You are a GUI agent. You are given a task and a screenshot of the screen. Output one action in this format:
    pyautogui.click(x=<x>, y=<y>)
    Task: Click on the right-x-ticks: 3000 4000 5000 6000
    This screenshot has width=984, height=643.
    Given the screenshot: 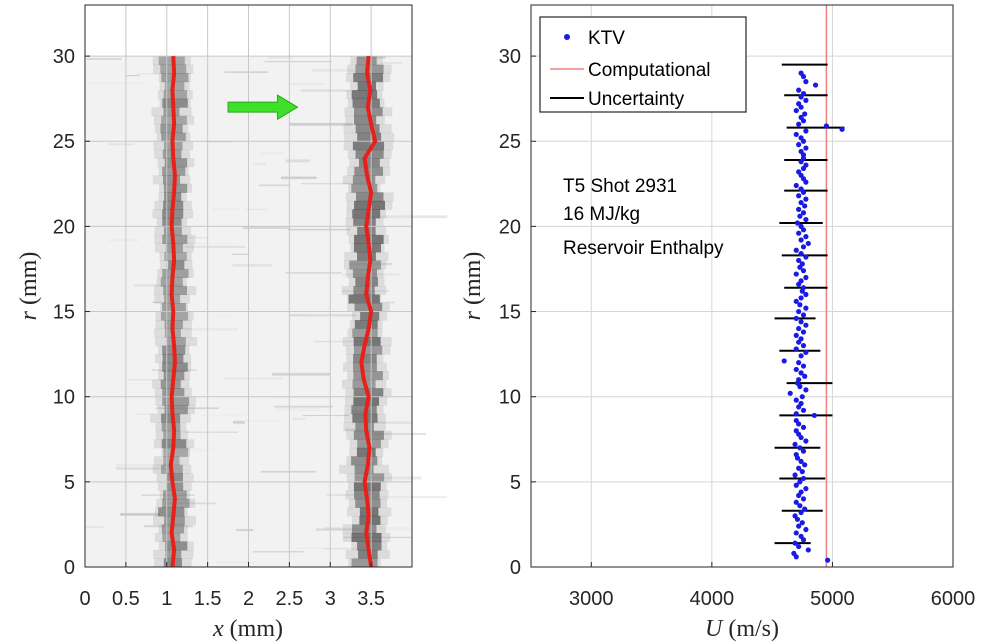 What is the action you would take?
    pyautogui.click(x=772, y=586)
    